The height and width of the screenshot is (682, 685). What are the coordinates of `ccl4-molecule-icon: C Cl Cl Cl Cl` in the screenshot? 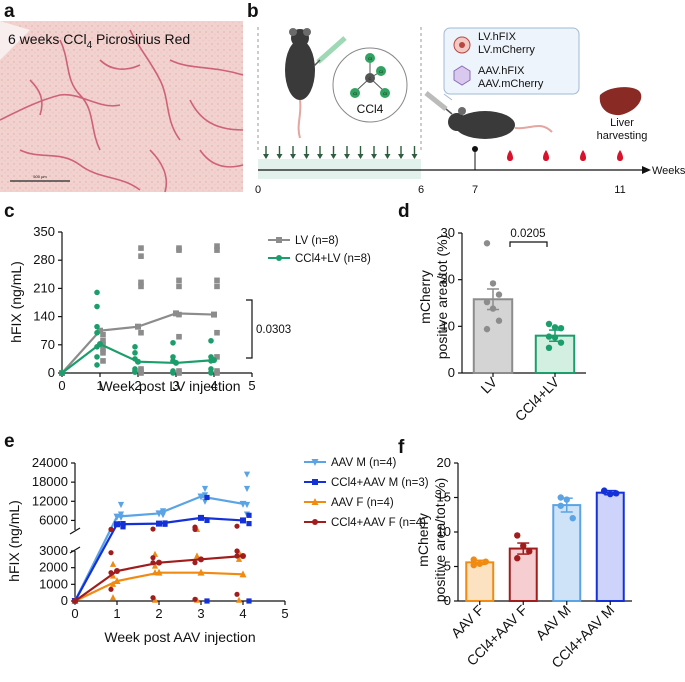 It's located at (370, 75).